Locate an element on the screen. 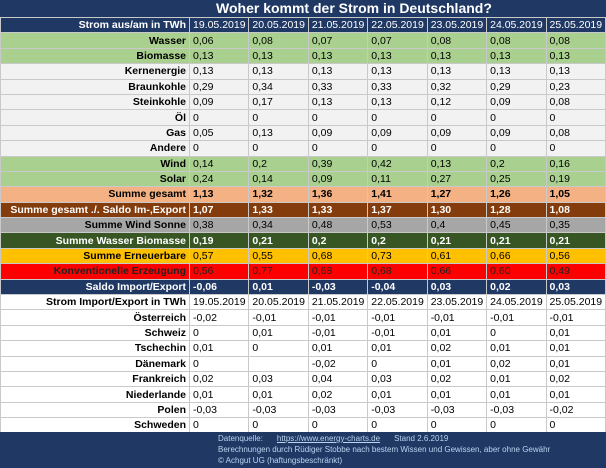  cell: 1,08 is located at coordinates (575, 210).